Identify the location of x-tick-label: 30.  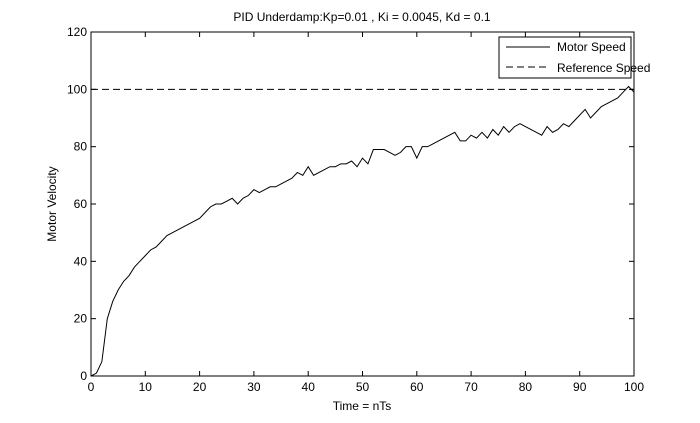
(254, 387).